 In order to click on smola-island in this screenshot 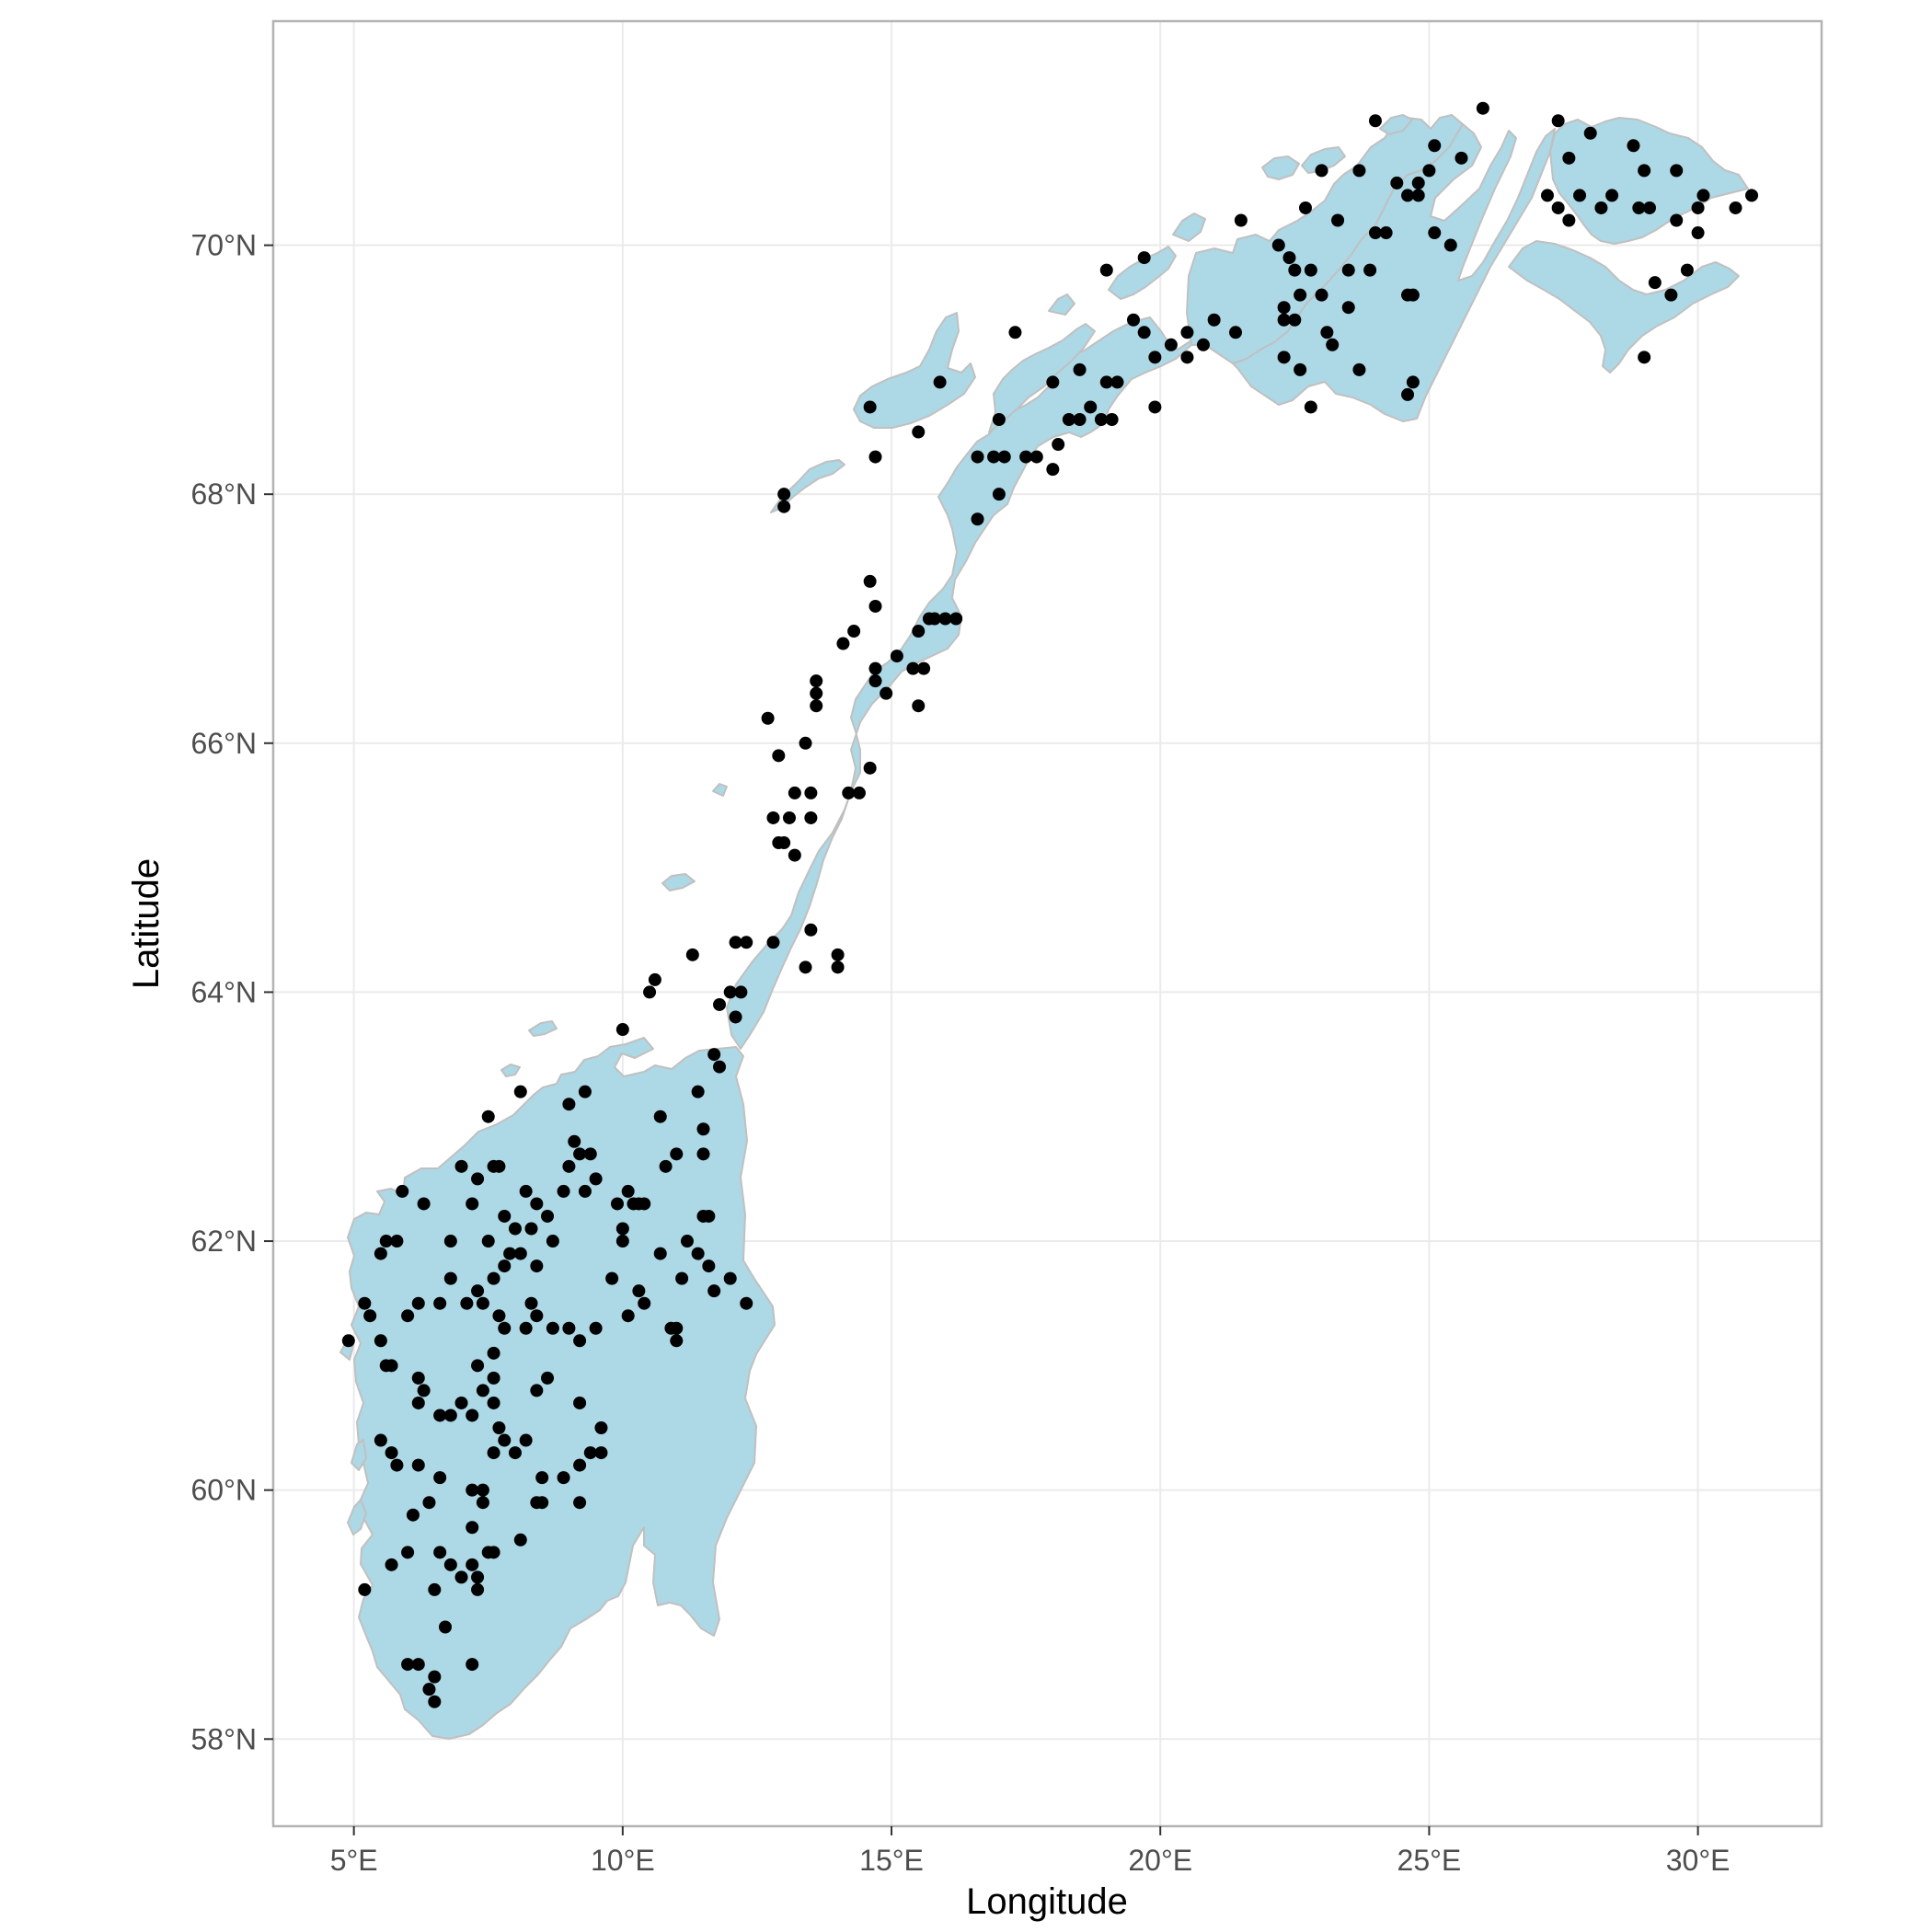, I will do `click(543, 1028)`.